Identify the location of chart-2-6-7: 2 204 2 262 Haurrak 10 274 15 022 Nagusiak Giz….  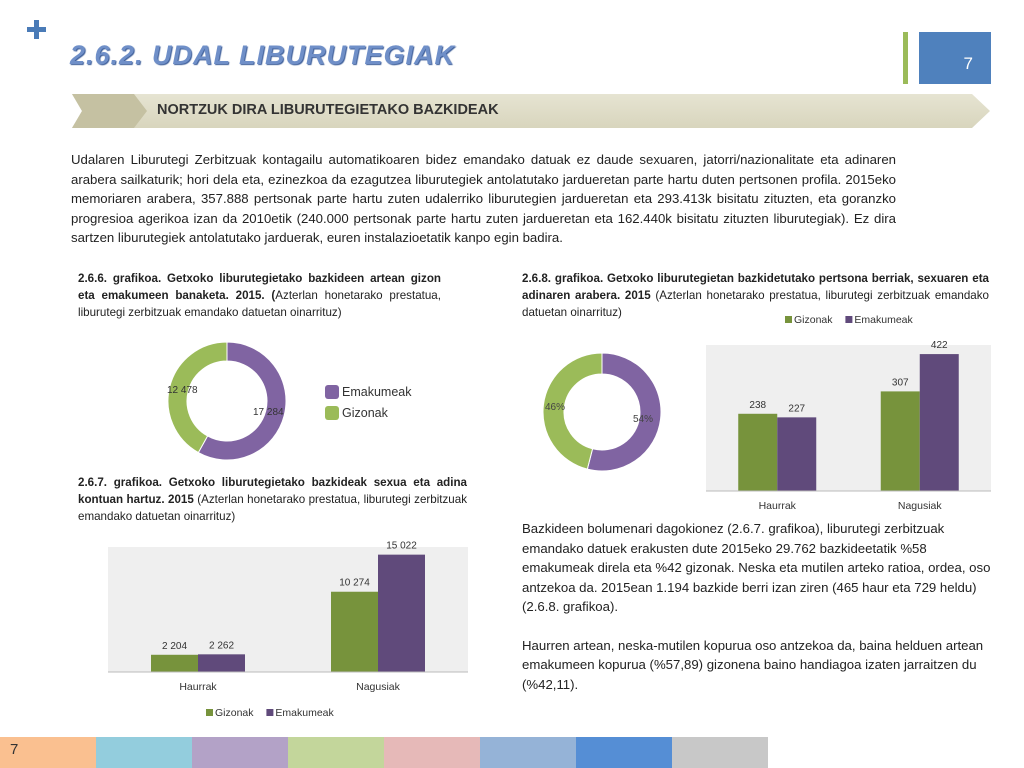
(288, 630).